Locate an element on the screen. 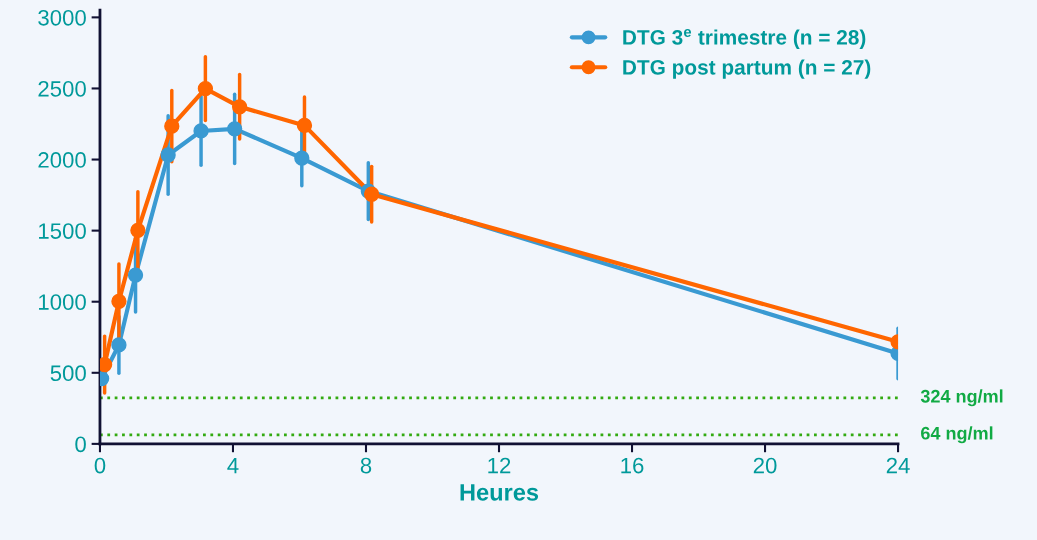  y-tick-label: 3000 is located at coordinates (62, 17).